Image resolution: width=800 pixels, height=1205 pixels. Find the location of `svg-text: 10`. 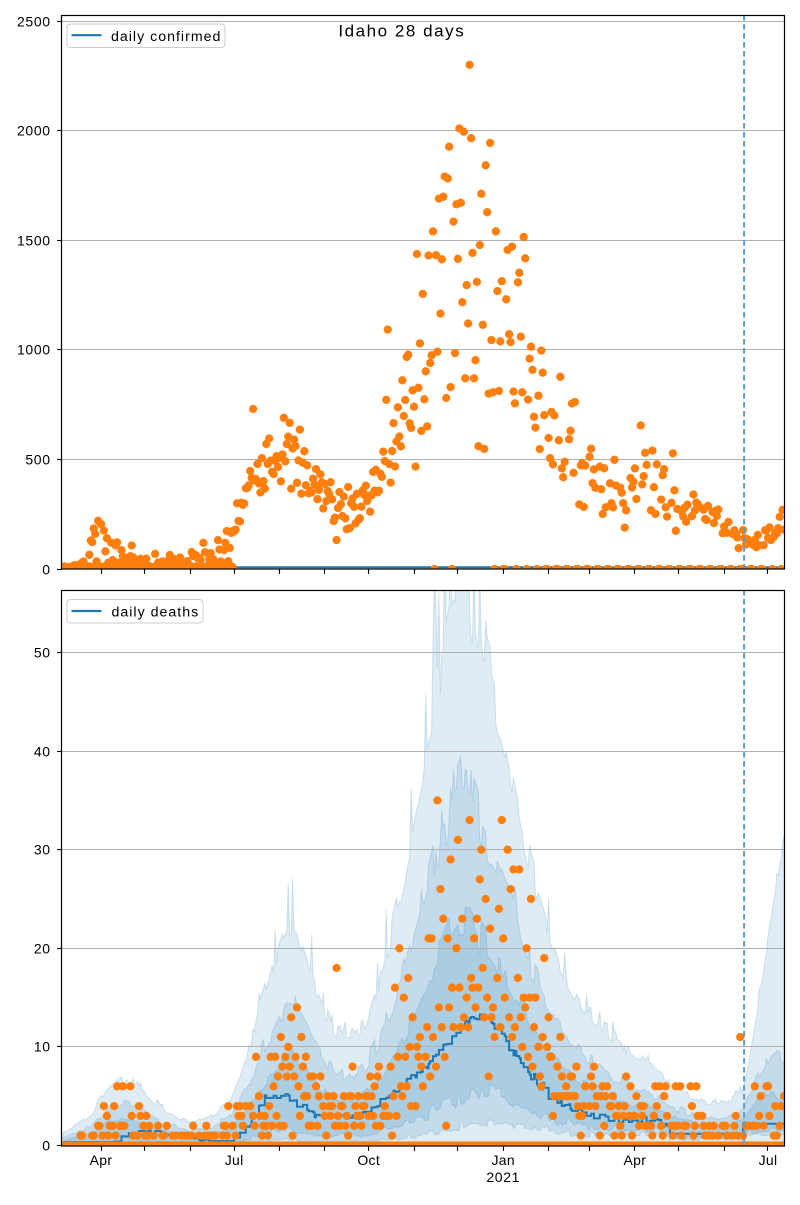

svg-text: 10 is located at coordinates (42, 1046).